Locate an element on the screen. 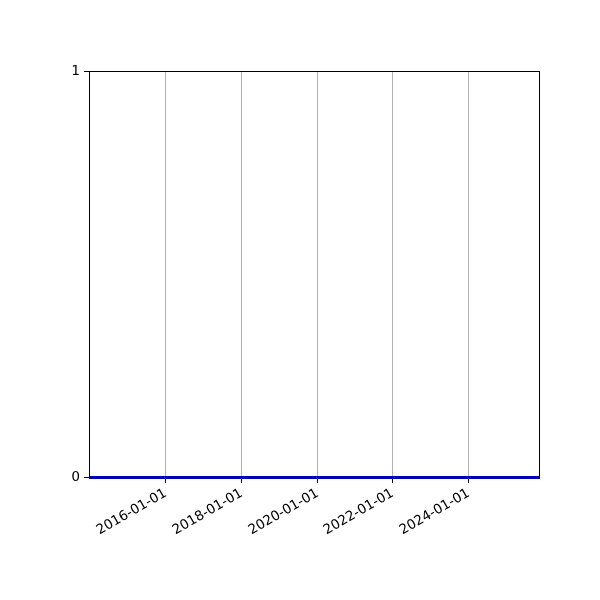 The width and height of the screenshot is (600, 600). data-line-zero-series is located at coordinates (314, 477).